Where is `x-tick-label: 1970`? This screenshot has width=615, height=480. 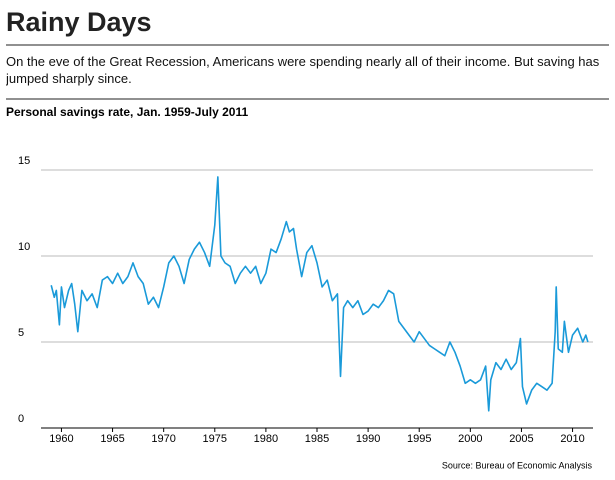
x-tick-label: 1970 is located at coordinates (163, 439).